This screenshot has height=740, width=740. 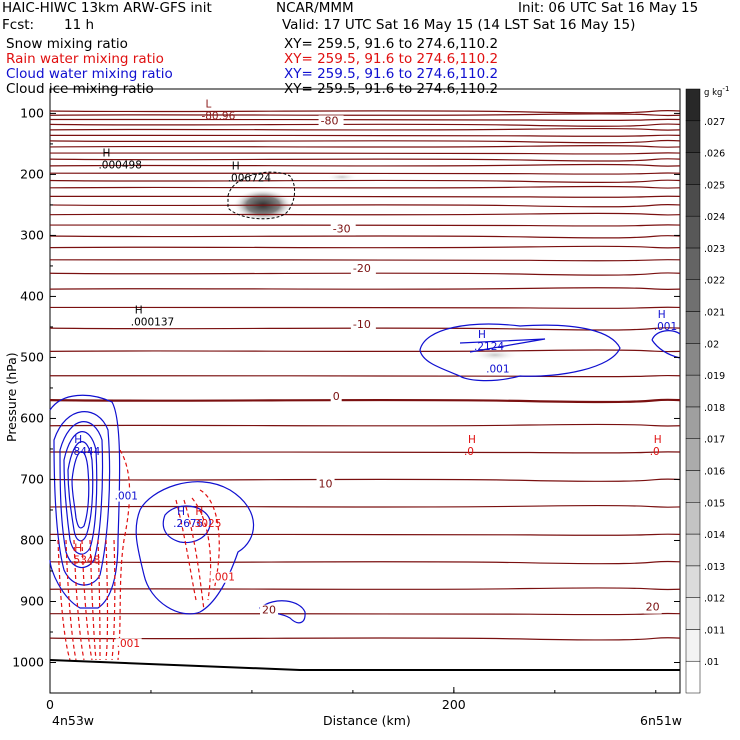 What do you see at coordinates (89, 74) in the screenshot?
I see `field-name-cloud-water: Cloud water mixing ratio` at bounding box center [89, 74].